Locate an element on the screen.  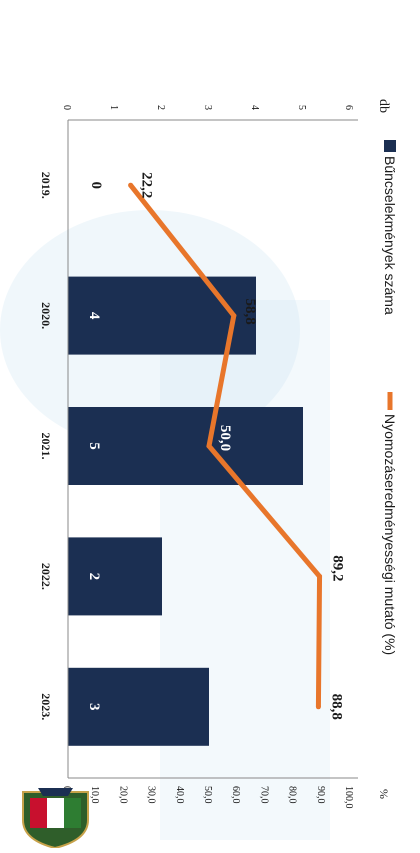
right-axis-unit: % is located at coordinates (384, 794).